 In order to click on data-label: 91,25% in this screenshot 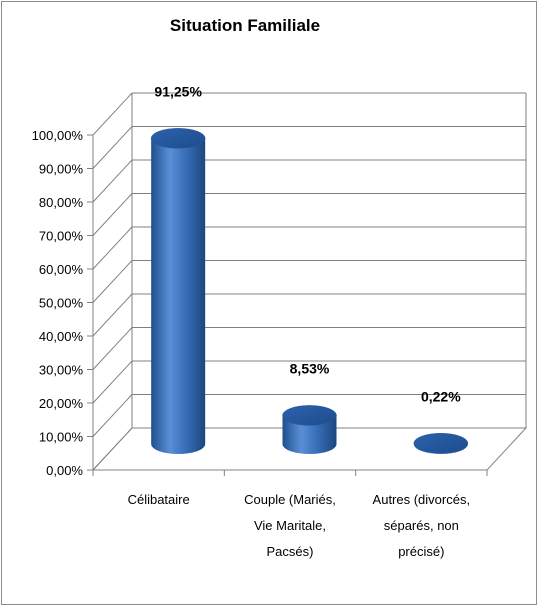, I will do `click(178, 91)`.